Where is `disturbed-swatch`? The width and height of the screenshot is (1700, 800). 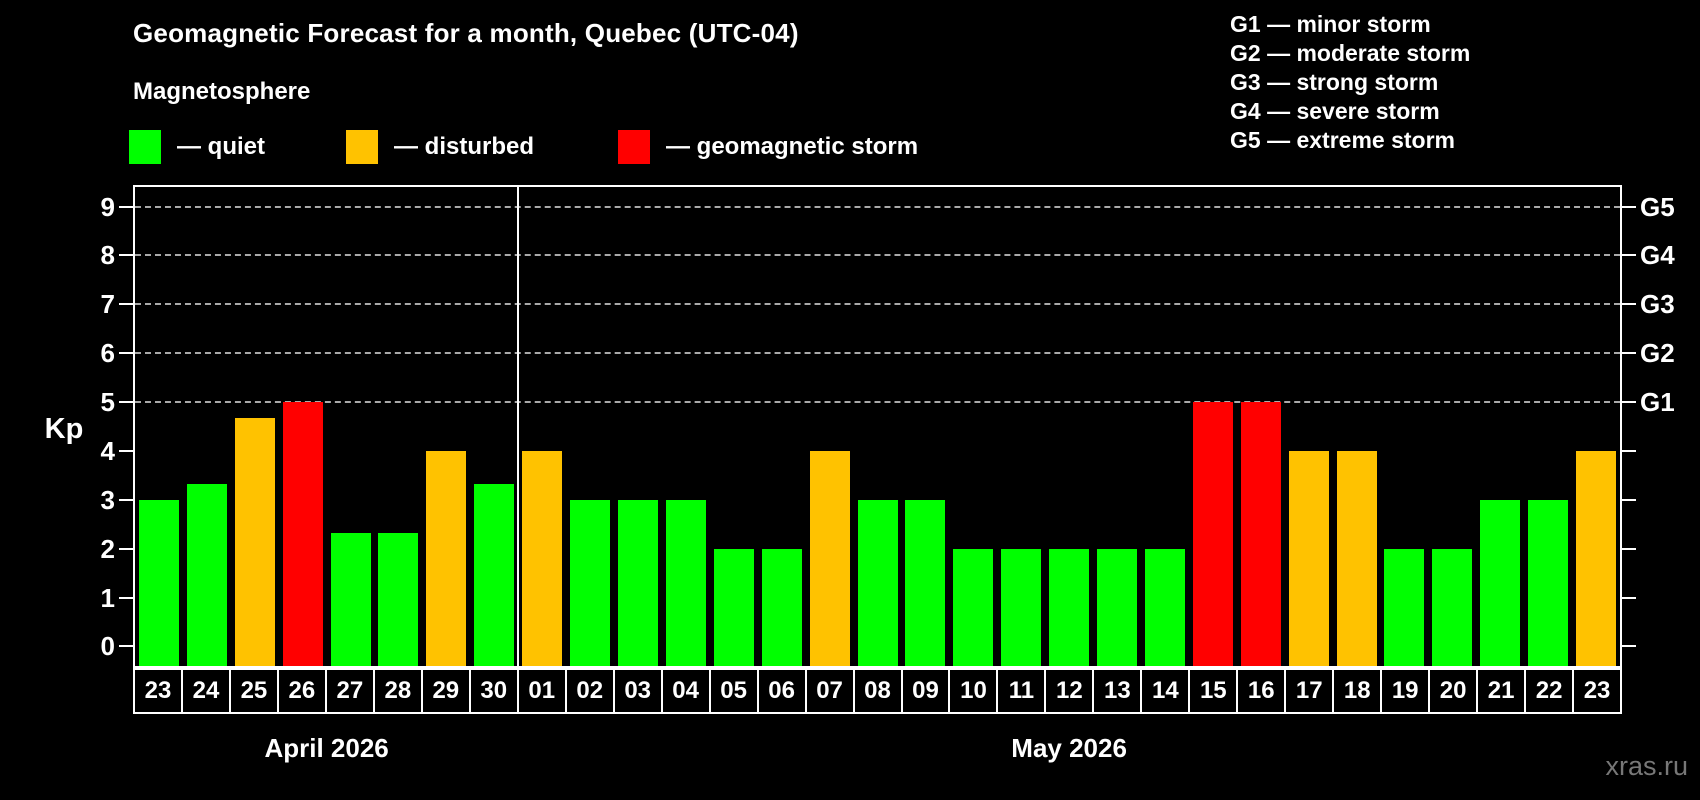
disturbed-swatch is located at coordinates (362, 147).